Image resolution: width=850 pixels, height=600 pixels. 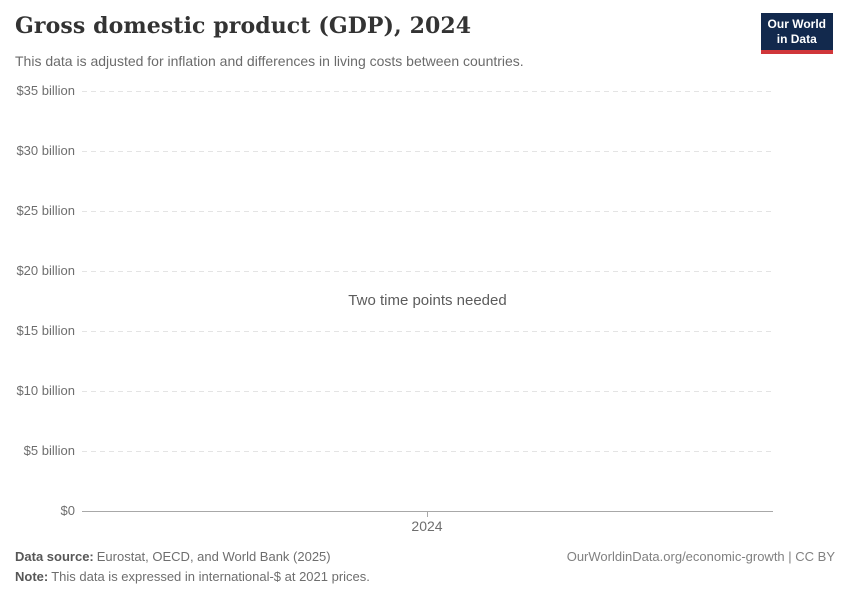 What do you see at coordinates (54, 556) in the screenshot?
I see `data-source-label: Data source:` at bounding box center [54, 556].